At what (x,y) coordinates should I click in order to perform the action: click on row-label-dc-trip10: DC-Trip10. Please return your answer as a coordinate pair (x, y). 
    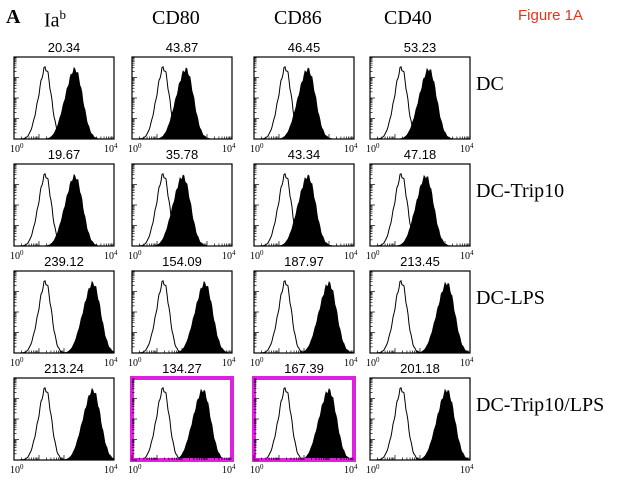
    Looking at the image, I should click on (520, 191).